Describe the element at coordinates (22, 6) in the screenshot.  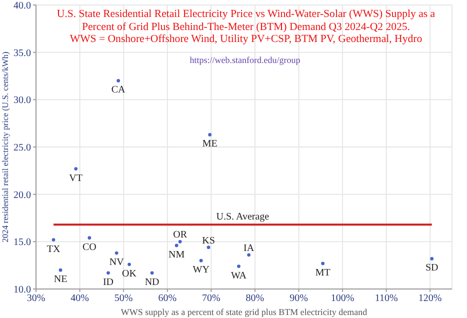
I see `y-tick-label: 40.0` at that location.